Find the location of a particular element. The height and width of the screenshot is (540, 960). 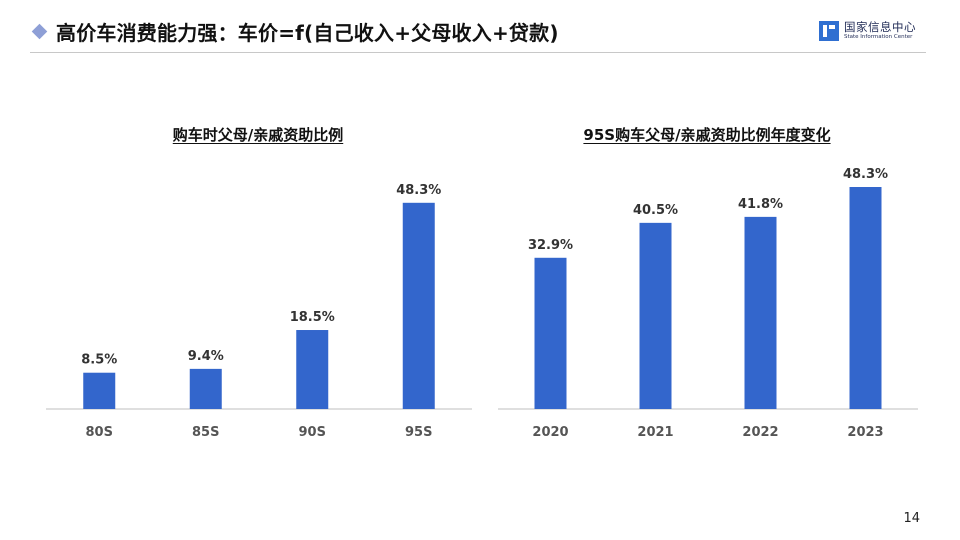

logo-name-cn: 国家信息中心 is located at coordinates (880, 26).